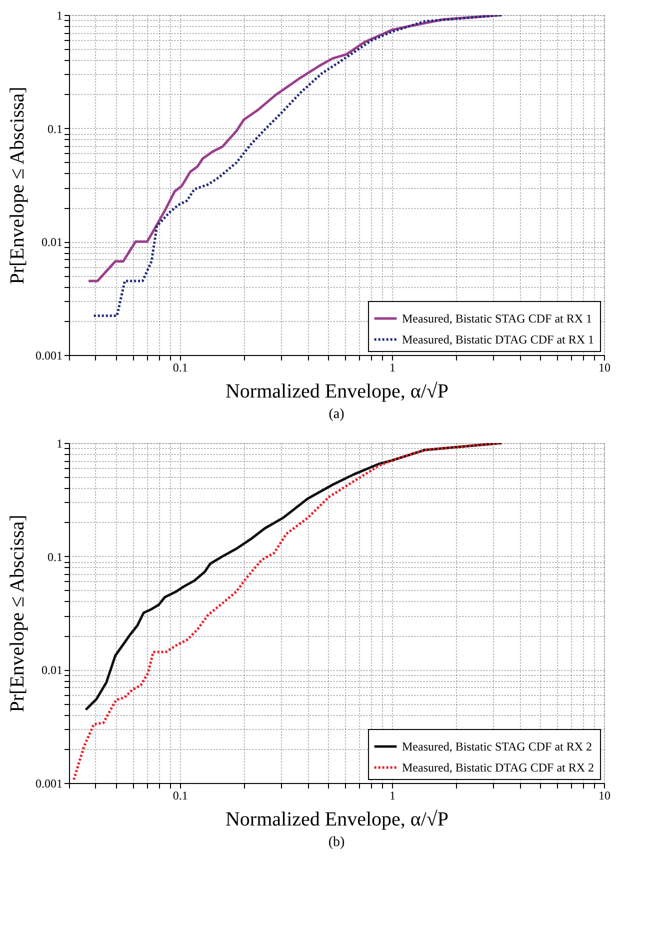 Image resolution: width=645 pixels, height=950 pixels. What do you see at coordinates (497, 747) in the screenshot?
I see `legend-label: Measured, Bistatic STAG CDF at RX 2` at bounding box center [497, 747].